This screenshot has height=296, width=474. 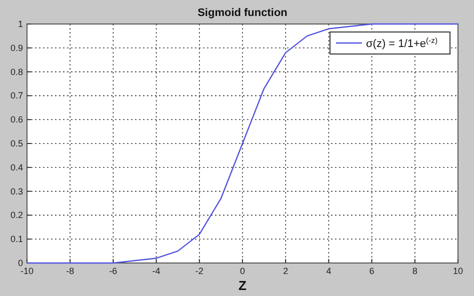 What do you see at coordinates (27, 271) in the screenshot?
I see `x-tick-label: -10` at bounding box center [27, 271].